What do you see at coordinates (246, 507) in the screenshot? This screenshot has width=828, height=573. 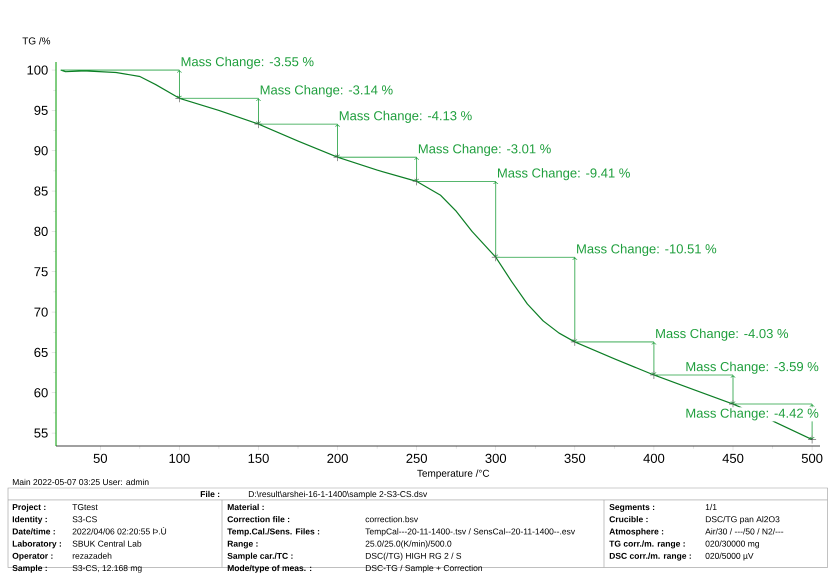 I see `text: Material :` at bounding box center [246, 507].